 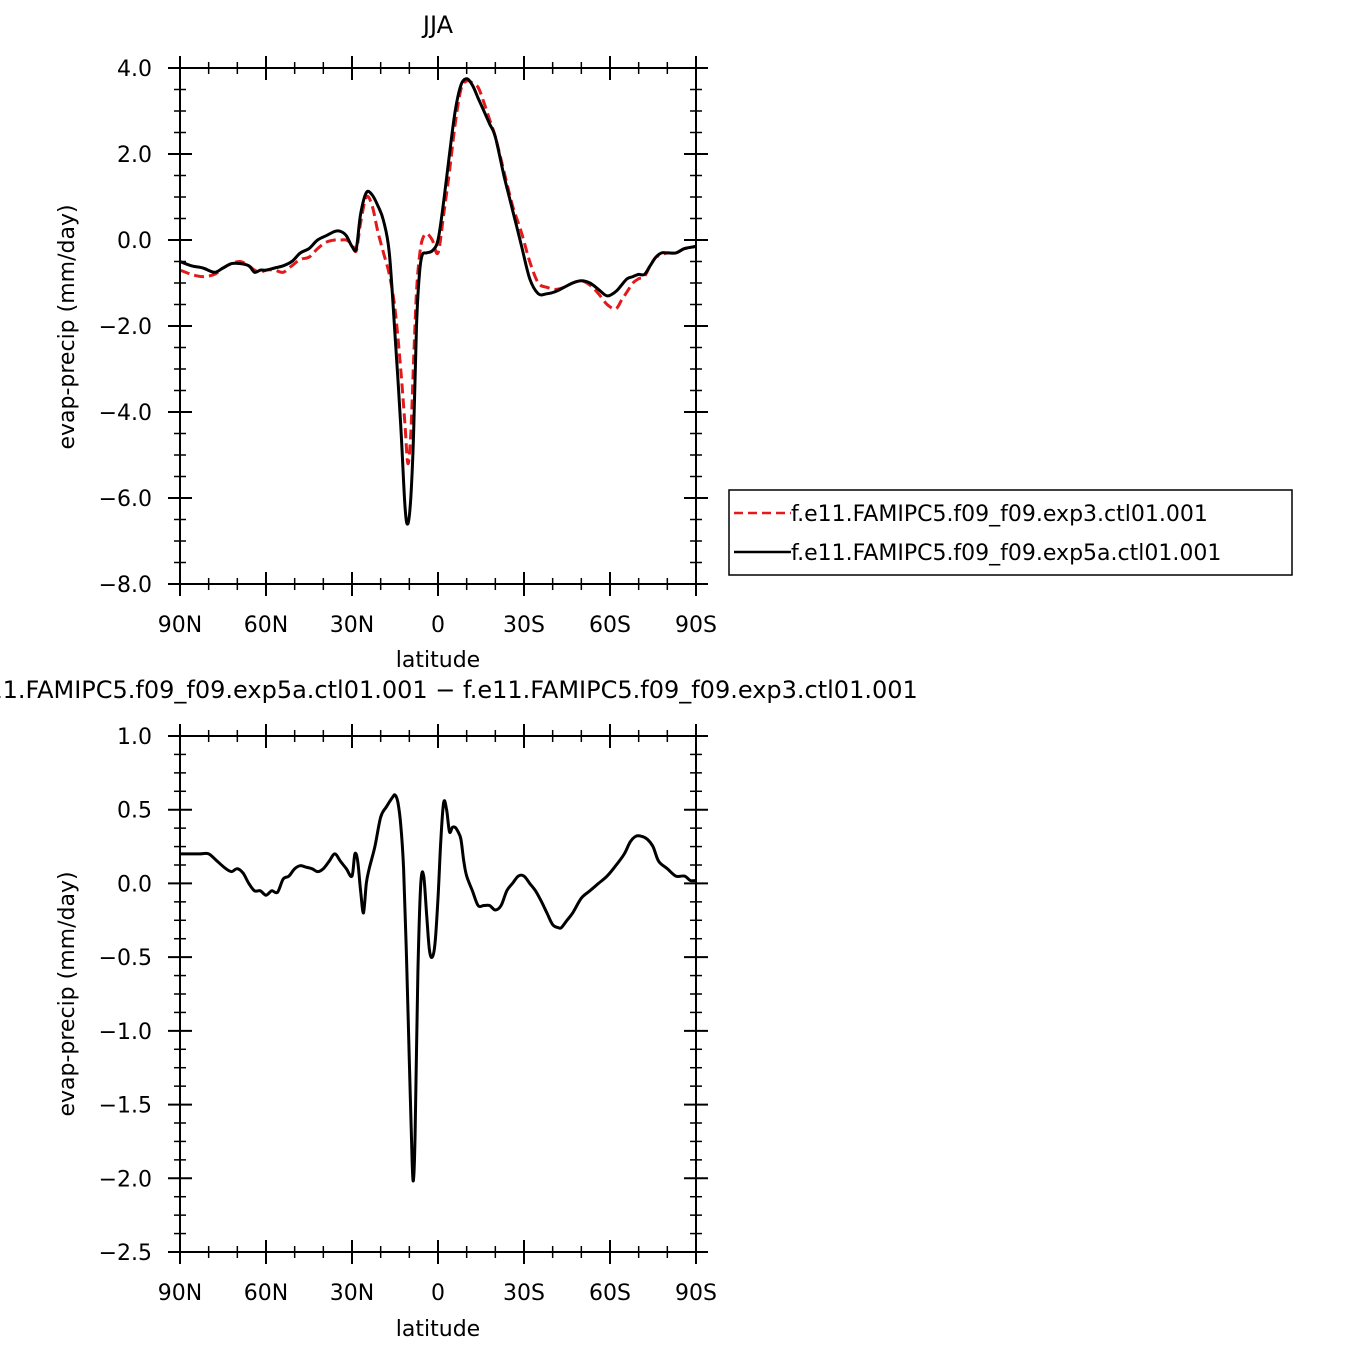 I want to click on bottom-chart-x-axis-label: latitude, so click(x=438, y=1329).